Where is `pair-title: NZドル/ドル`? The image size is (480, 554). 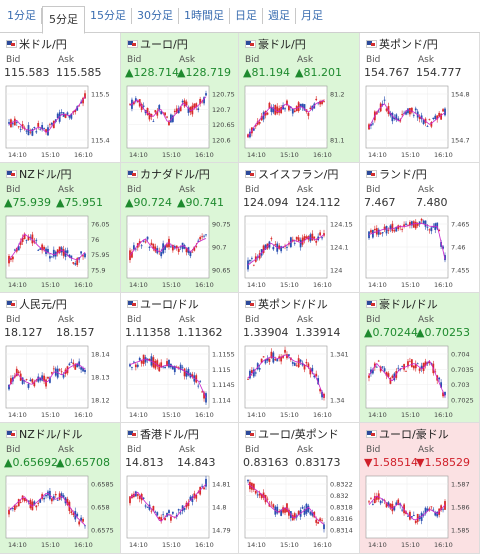 pair-title: NZドル/ドル is located at coordinates (44, 434).